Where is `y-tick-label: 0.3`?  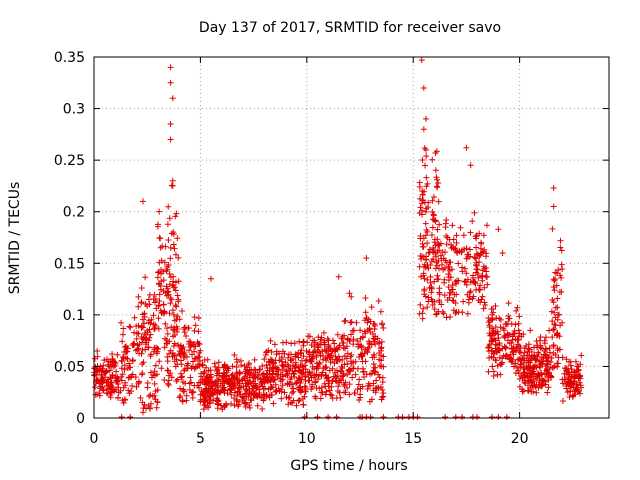 y-tick-label: 0.3 is located at coordinates (74, 110).